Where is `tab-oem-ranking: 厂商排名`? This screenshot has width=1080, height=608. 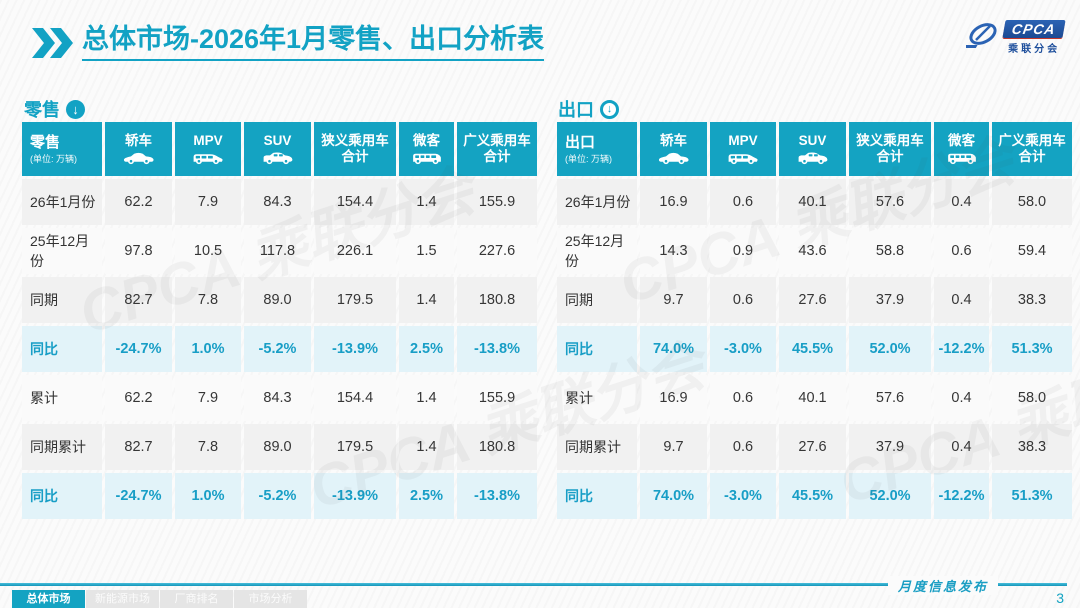 tab-oem-ranking: 厂商排名 is located at coordinates (196, 599).